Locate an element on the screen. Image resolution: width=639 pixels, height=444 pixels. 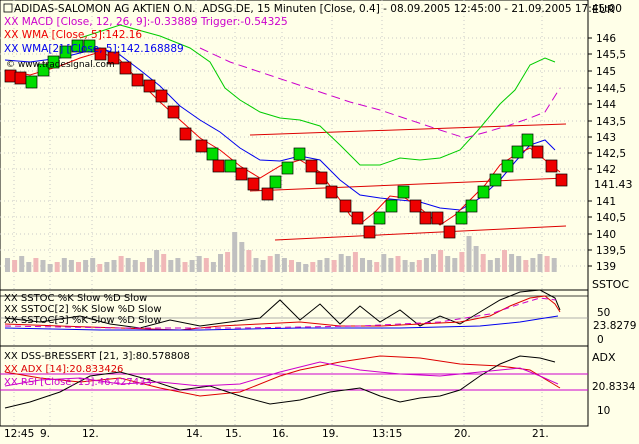
y-tick-label: 140 is located at coordinates (606, 235).